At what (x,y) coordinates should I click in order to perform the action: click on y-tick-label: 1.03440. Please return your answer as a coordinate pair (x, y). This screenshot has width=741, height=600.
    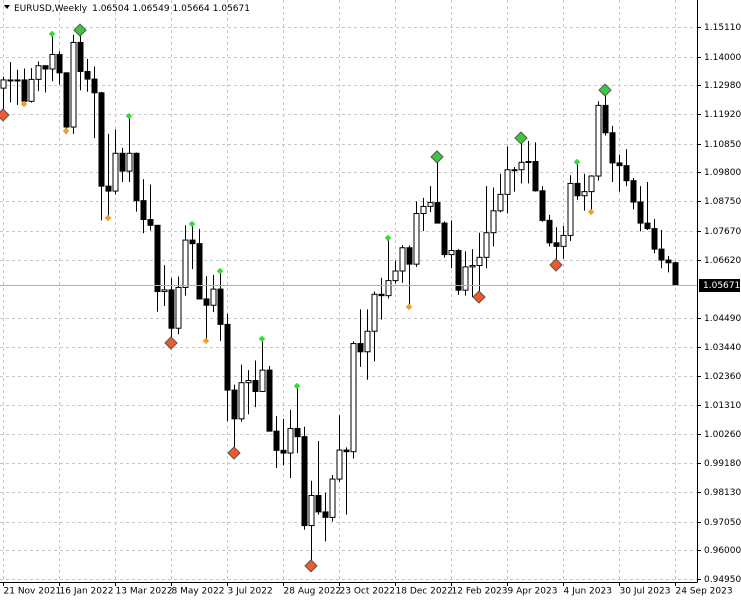
    Looking at the image, I should click on (722, 348).